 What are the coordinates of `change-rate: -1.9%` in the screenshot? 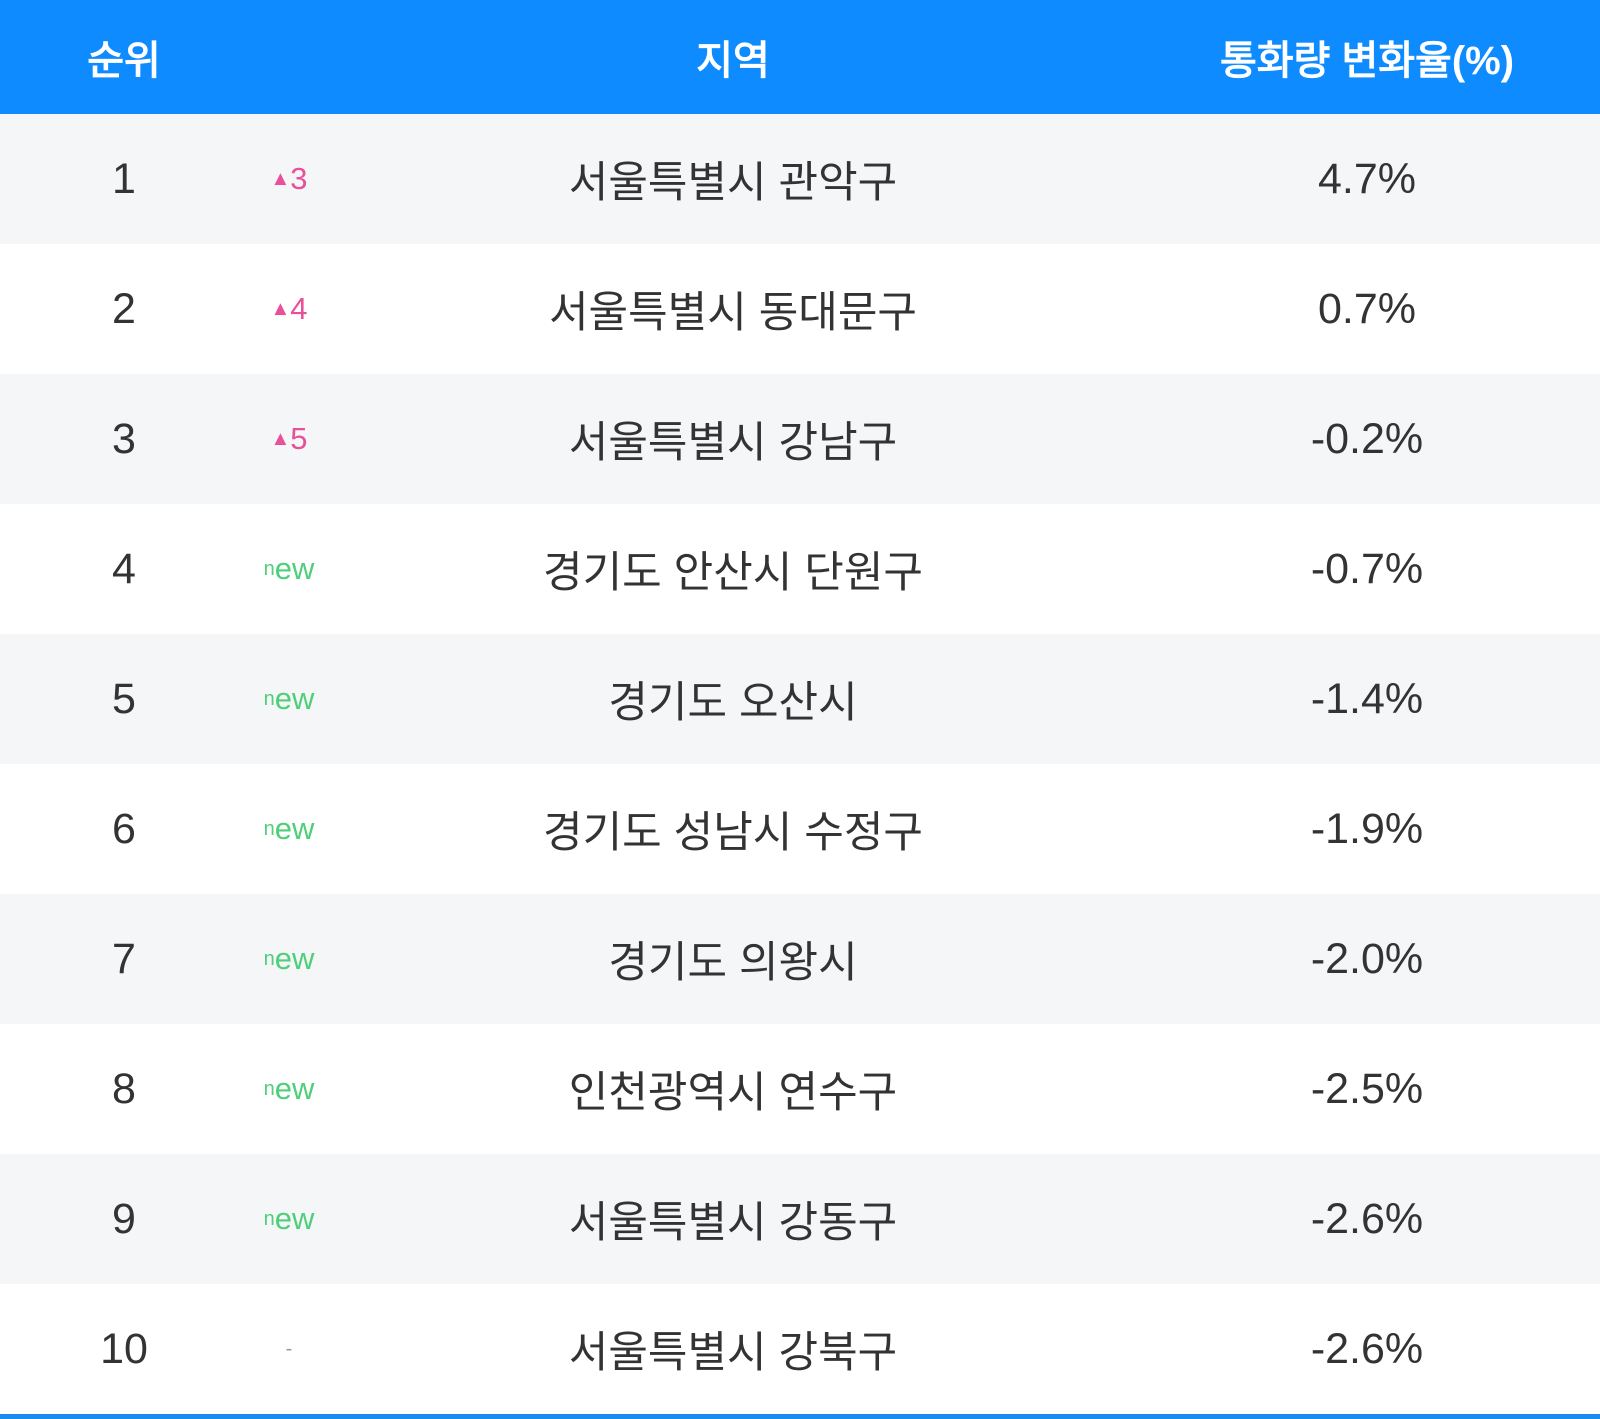 It's located at (1367, 828).